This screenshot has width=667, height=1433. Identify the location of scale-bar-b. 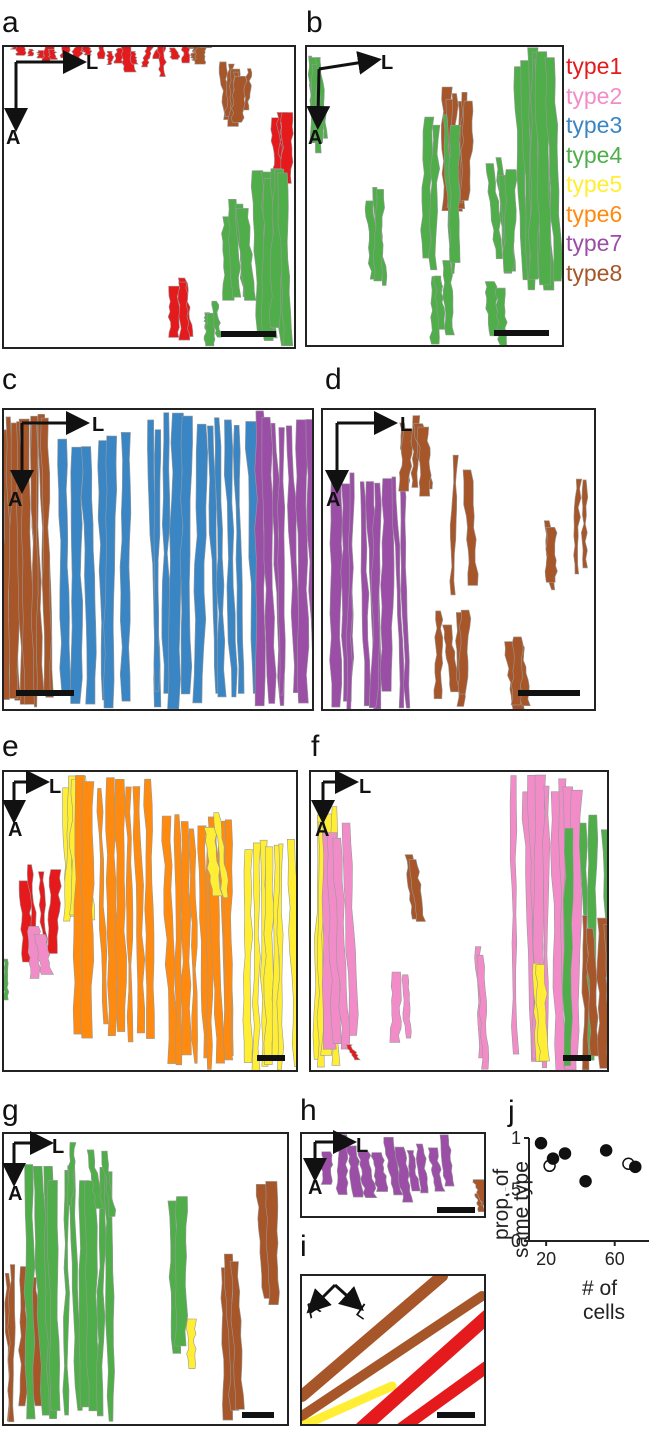
(521, 333).